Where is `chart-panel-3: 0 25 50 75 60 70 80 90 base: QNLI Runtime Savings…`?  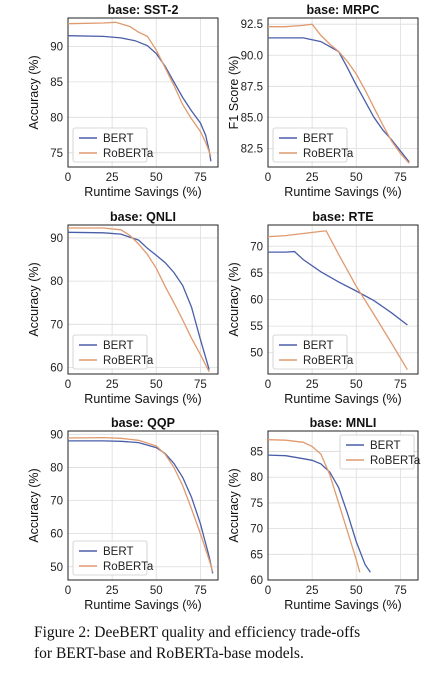
chart-panel-3: 0 25 50 75 60 70 80 90 base: QNLI Runtime Savings… is located at coordinates (123, 308).